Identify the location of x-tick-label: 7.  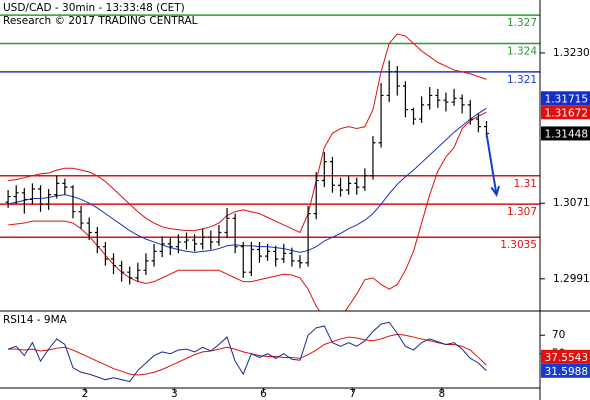
(352, 394).